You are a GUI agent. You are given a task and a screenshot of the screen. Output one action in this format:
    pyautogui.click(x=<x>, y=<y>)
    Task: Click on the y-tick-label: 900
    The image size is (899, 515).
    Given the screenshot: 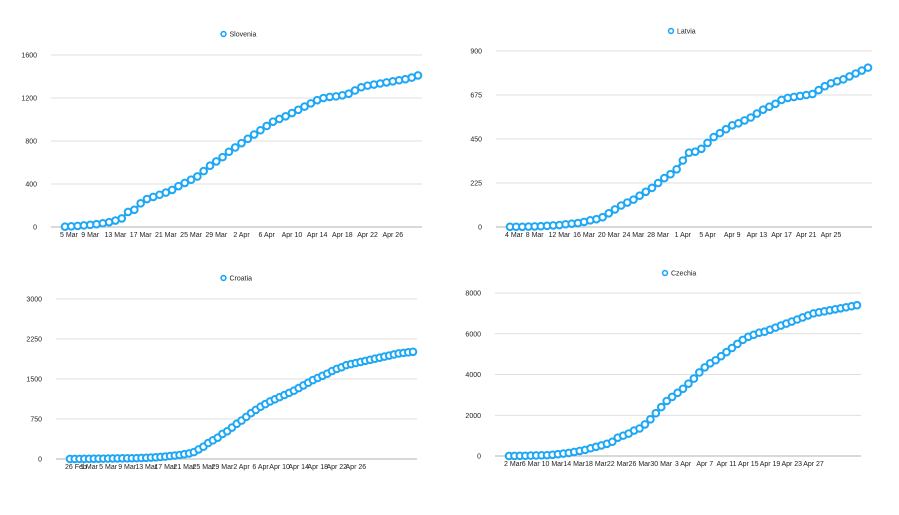 What is the action you would take?
    pyautogui.click(x=476, y=52)
    